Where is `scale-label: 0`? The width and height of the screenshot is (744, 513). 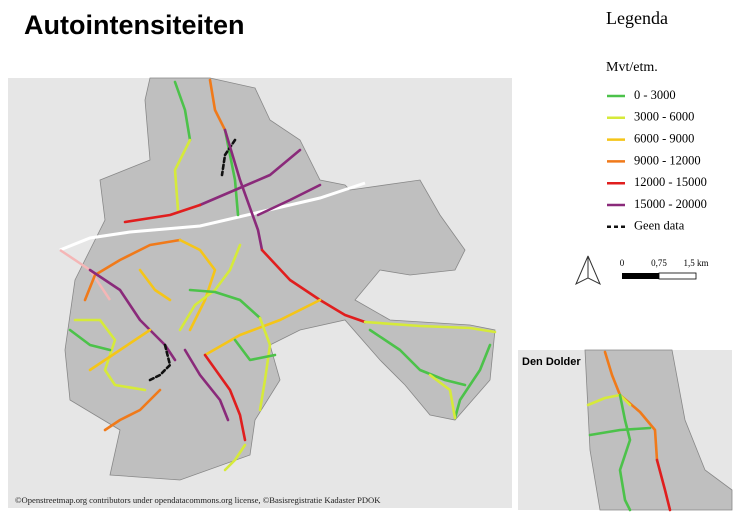 scale-label: 0 is located at coordinates (622, 263).